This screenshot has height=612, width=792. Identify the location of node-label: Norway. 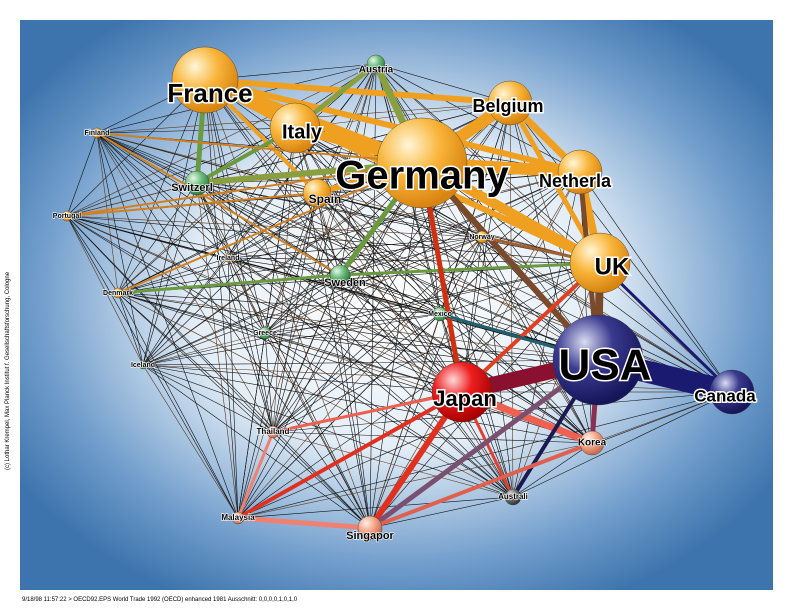
(481, 237).